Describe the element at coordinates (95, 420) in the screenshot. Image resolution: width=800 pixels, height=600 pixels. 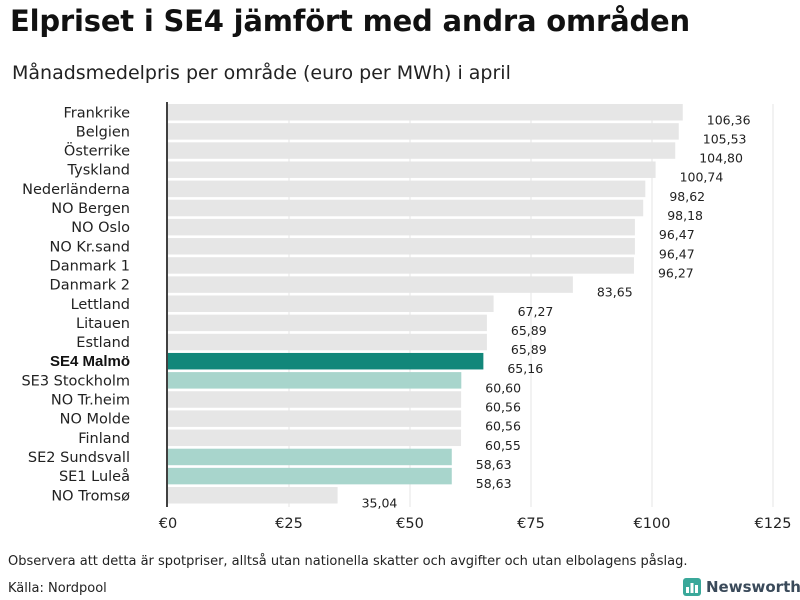
I see `category-label: NO Molde` at that location.